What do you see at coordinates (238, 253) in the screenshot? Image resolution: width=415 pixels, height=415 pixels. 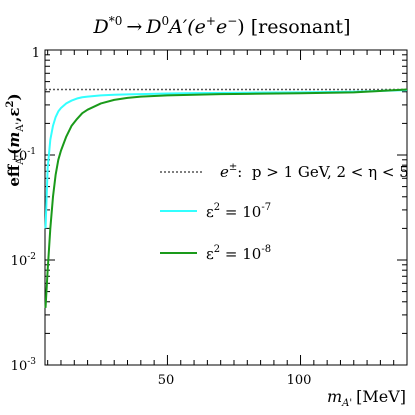 I see `legend-label-eps-1e-8: ε2 = 10-8` at bounding box center [238, 253].